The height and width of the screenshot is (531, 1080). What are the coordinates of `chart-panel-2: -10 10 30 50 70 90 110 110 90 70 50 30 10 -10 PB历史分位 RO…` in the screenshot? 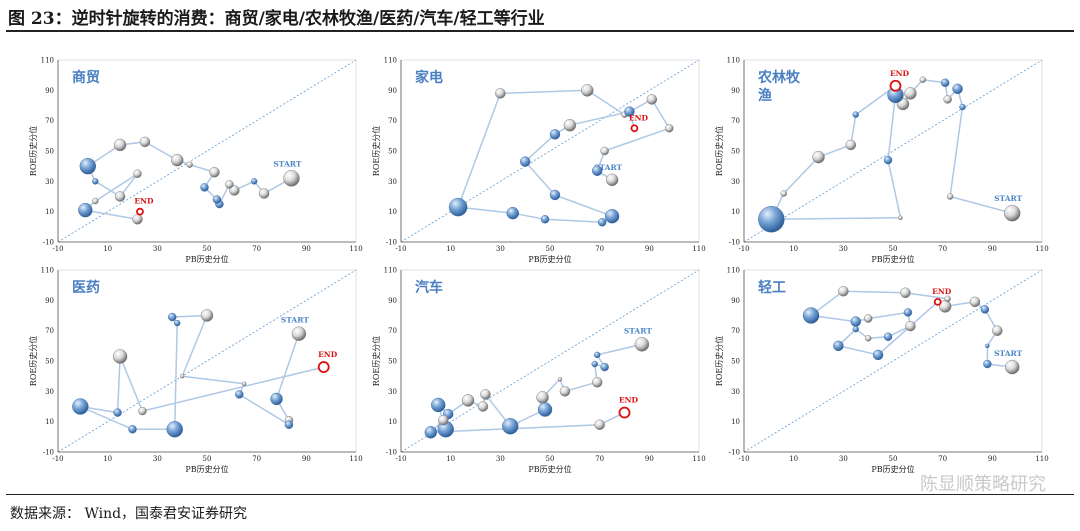 It's located at (880, 158).